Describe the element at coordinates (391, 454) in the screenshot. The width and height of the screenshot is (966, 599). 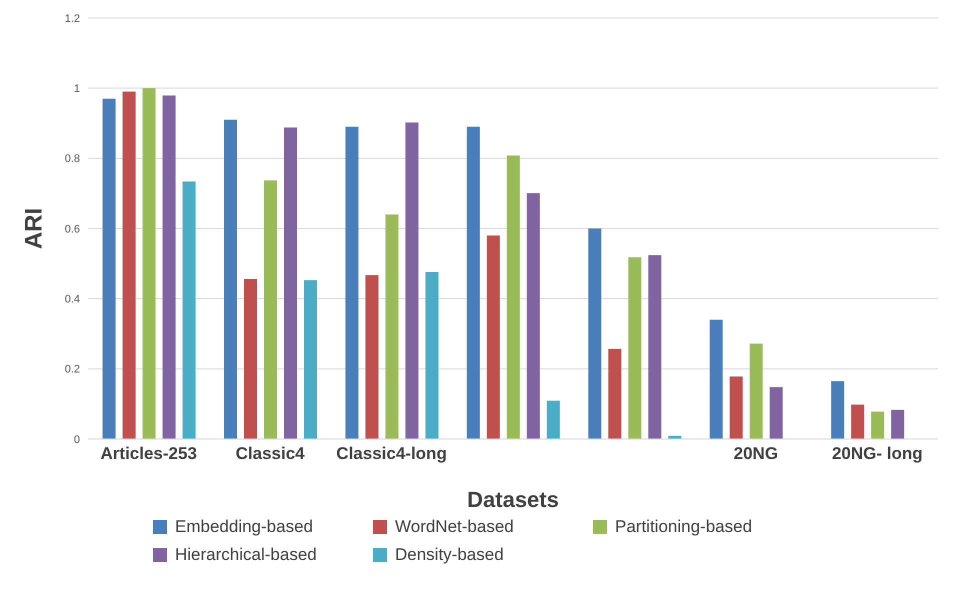
I see `x-tick-label: Classic4-long` at that location.